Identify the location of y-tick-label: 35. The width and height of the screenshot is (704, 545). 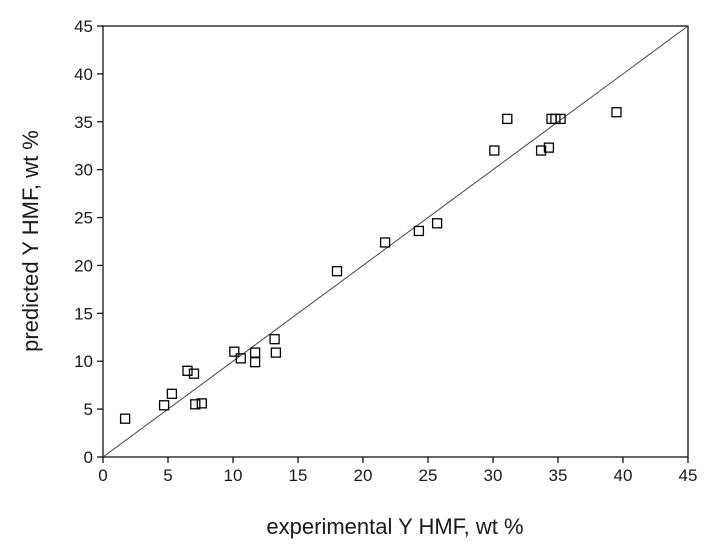
(83, 122).